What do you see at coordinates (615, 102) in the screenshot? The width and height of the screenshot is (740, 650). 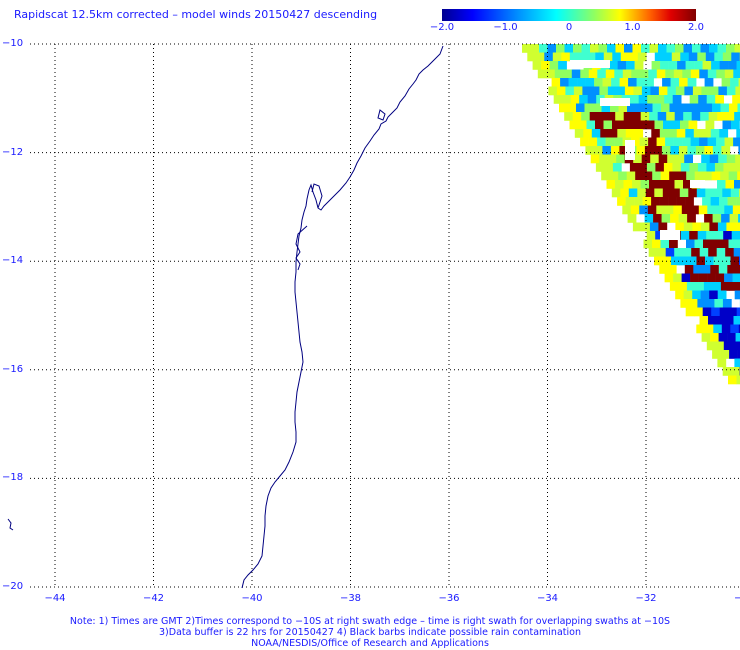 I see `swath-gap` at bounding box center [615, 102].